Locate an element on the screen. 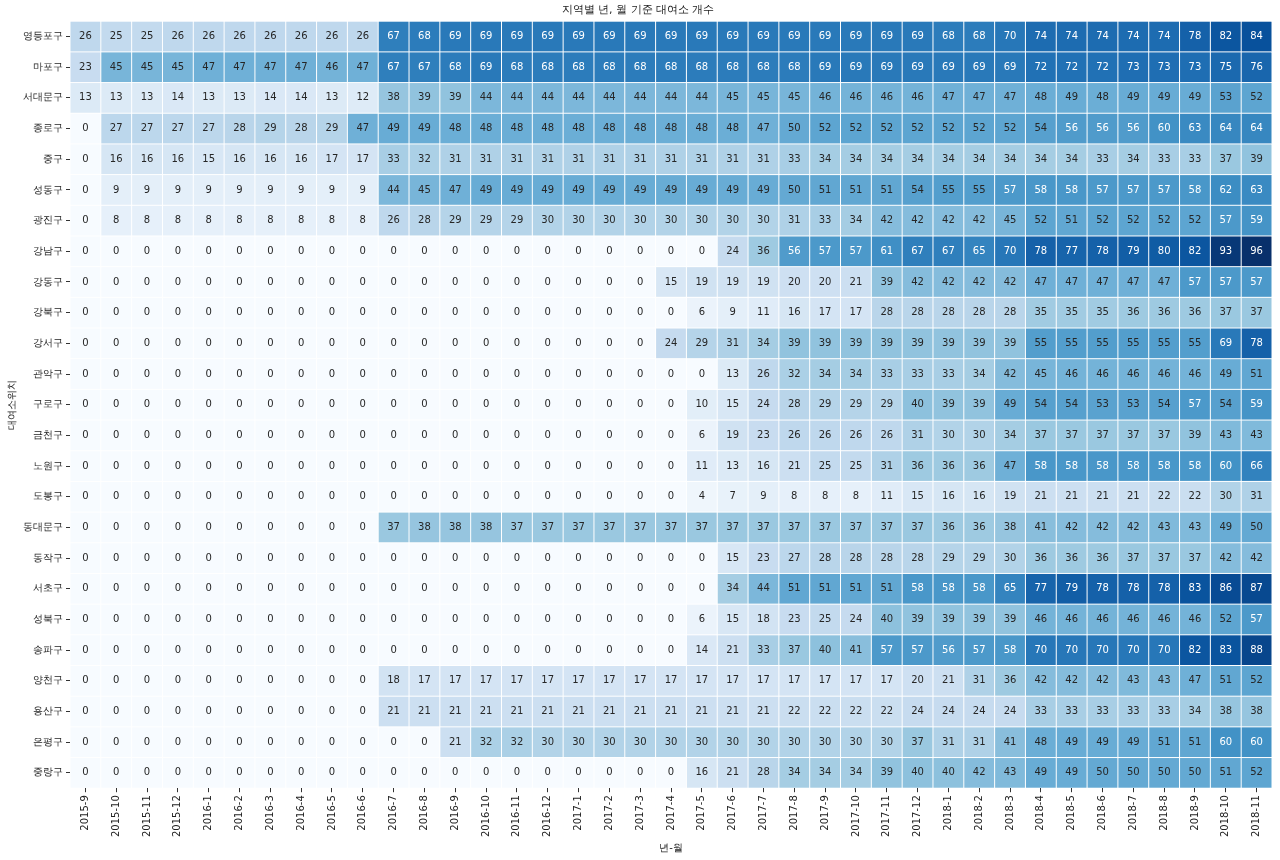 Image resolution: width=1280 pixels, height=860 pixels. data-label: 64 is located at coordinates (1226, 128).